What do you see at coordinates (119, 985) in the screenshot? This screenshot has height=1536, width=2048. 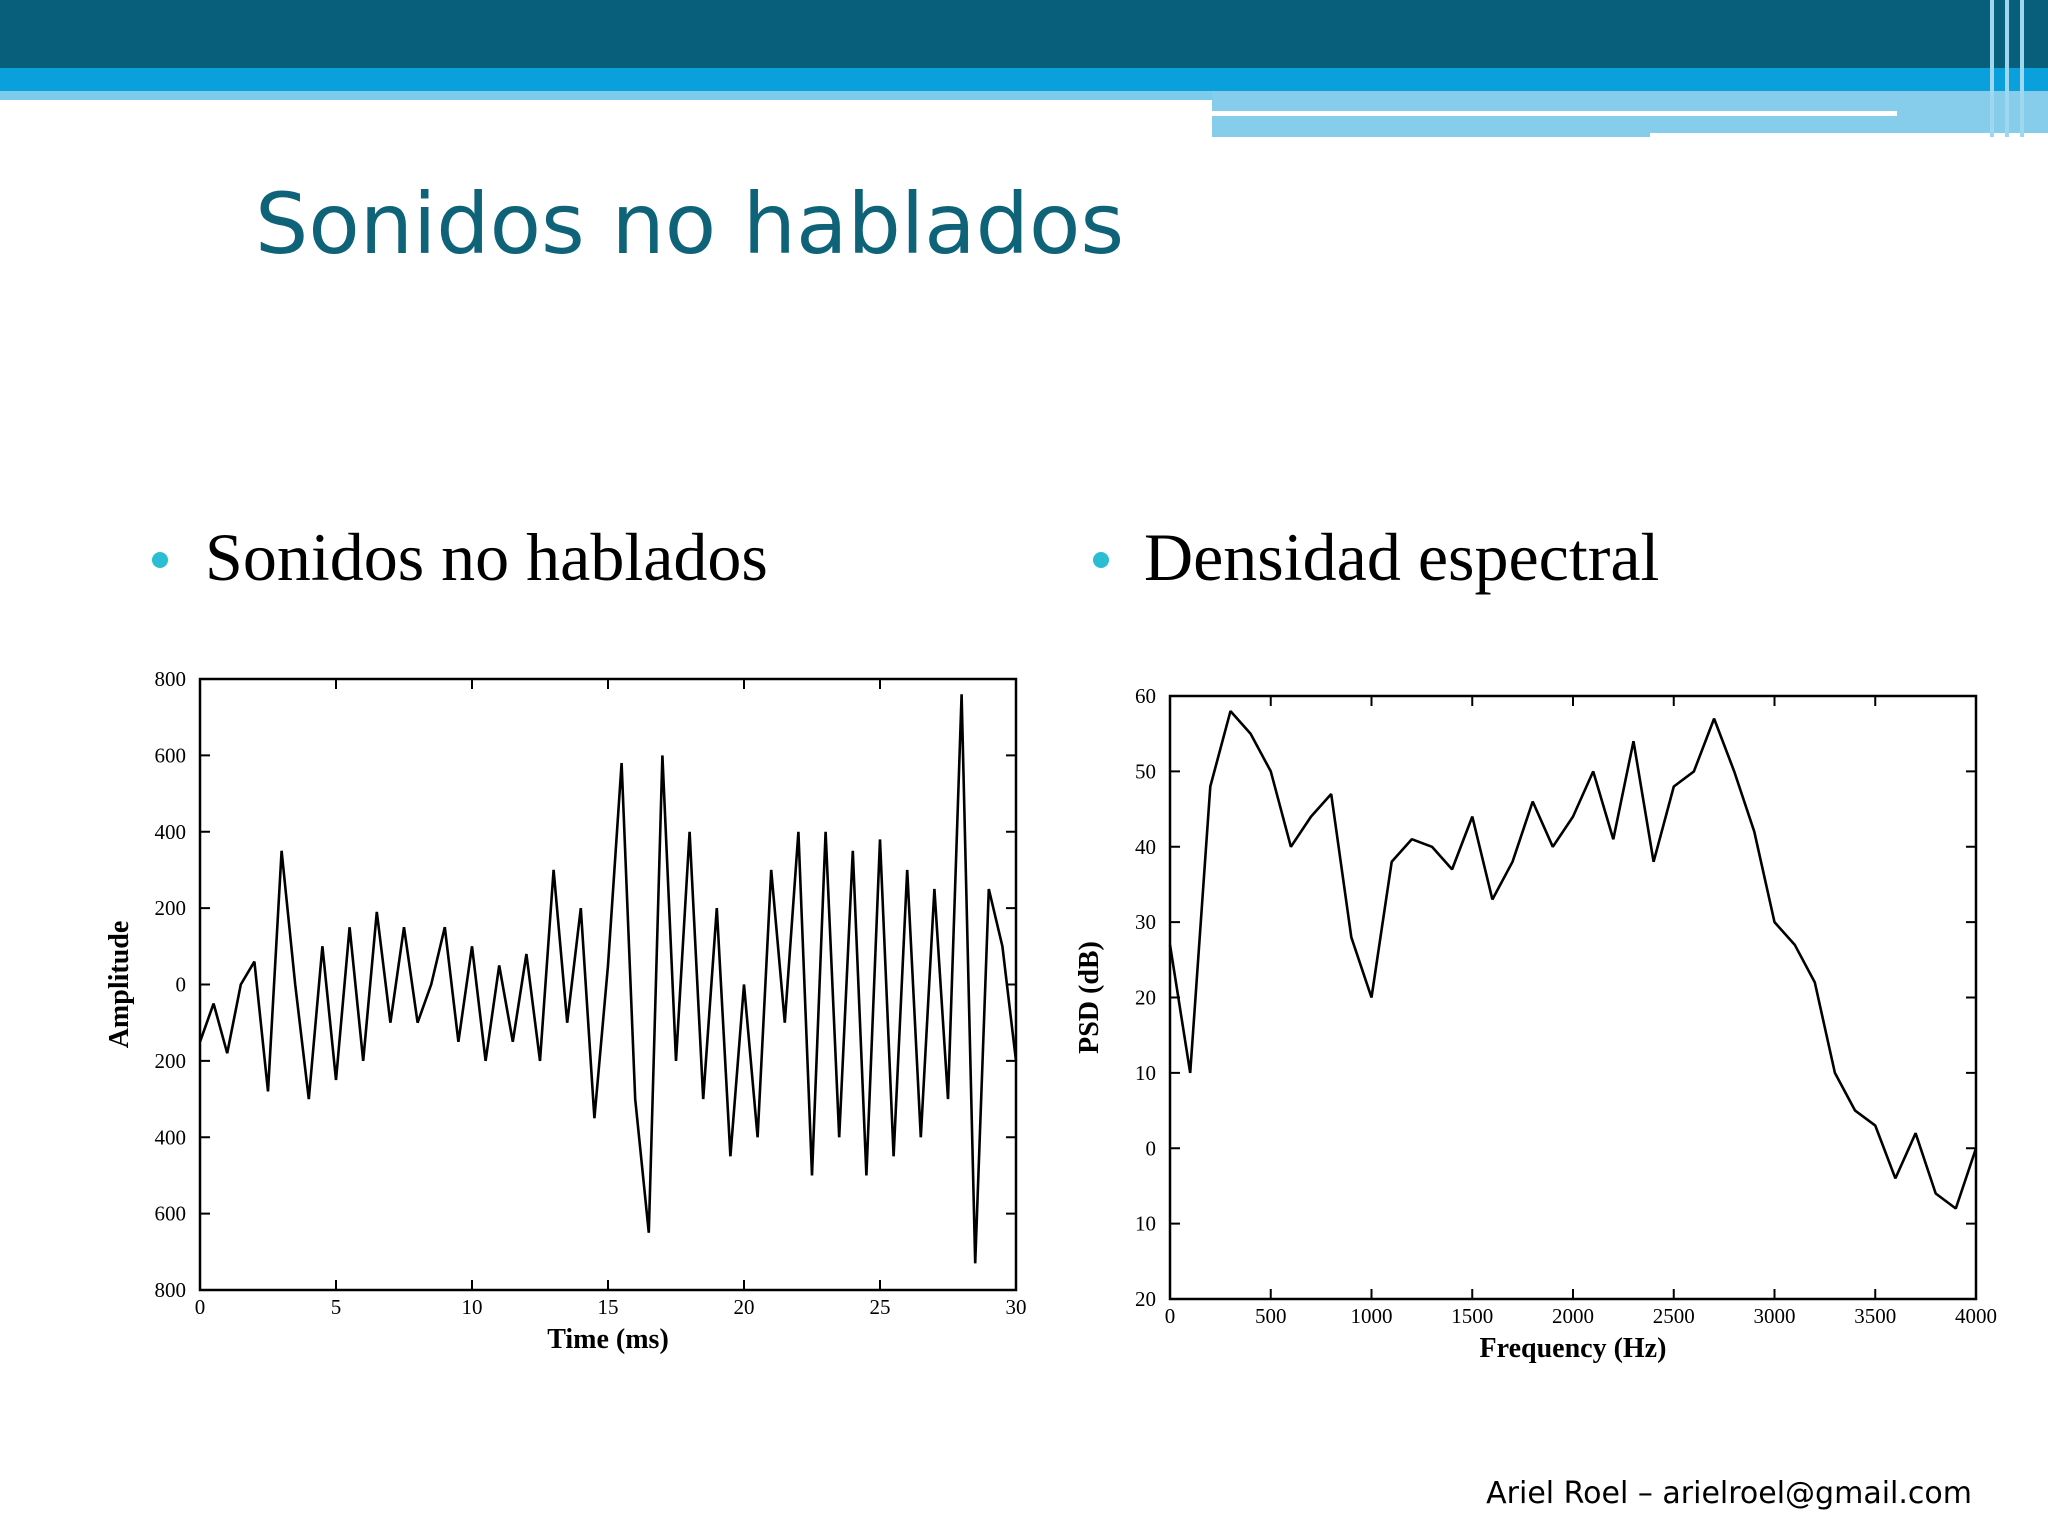 I see `y-axis-label: Amplitude` at bounding box center [119, 985].